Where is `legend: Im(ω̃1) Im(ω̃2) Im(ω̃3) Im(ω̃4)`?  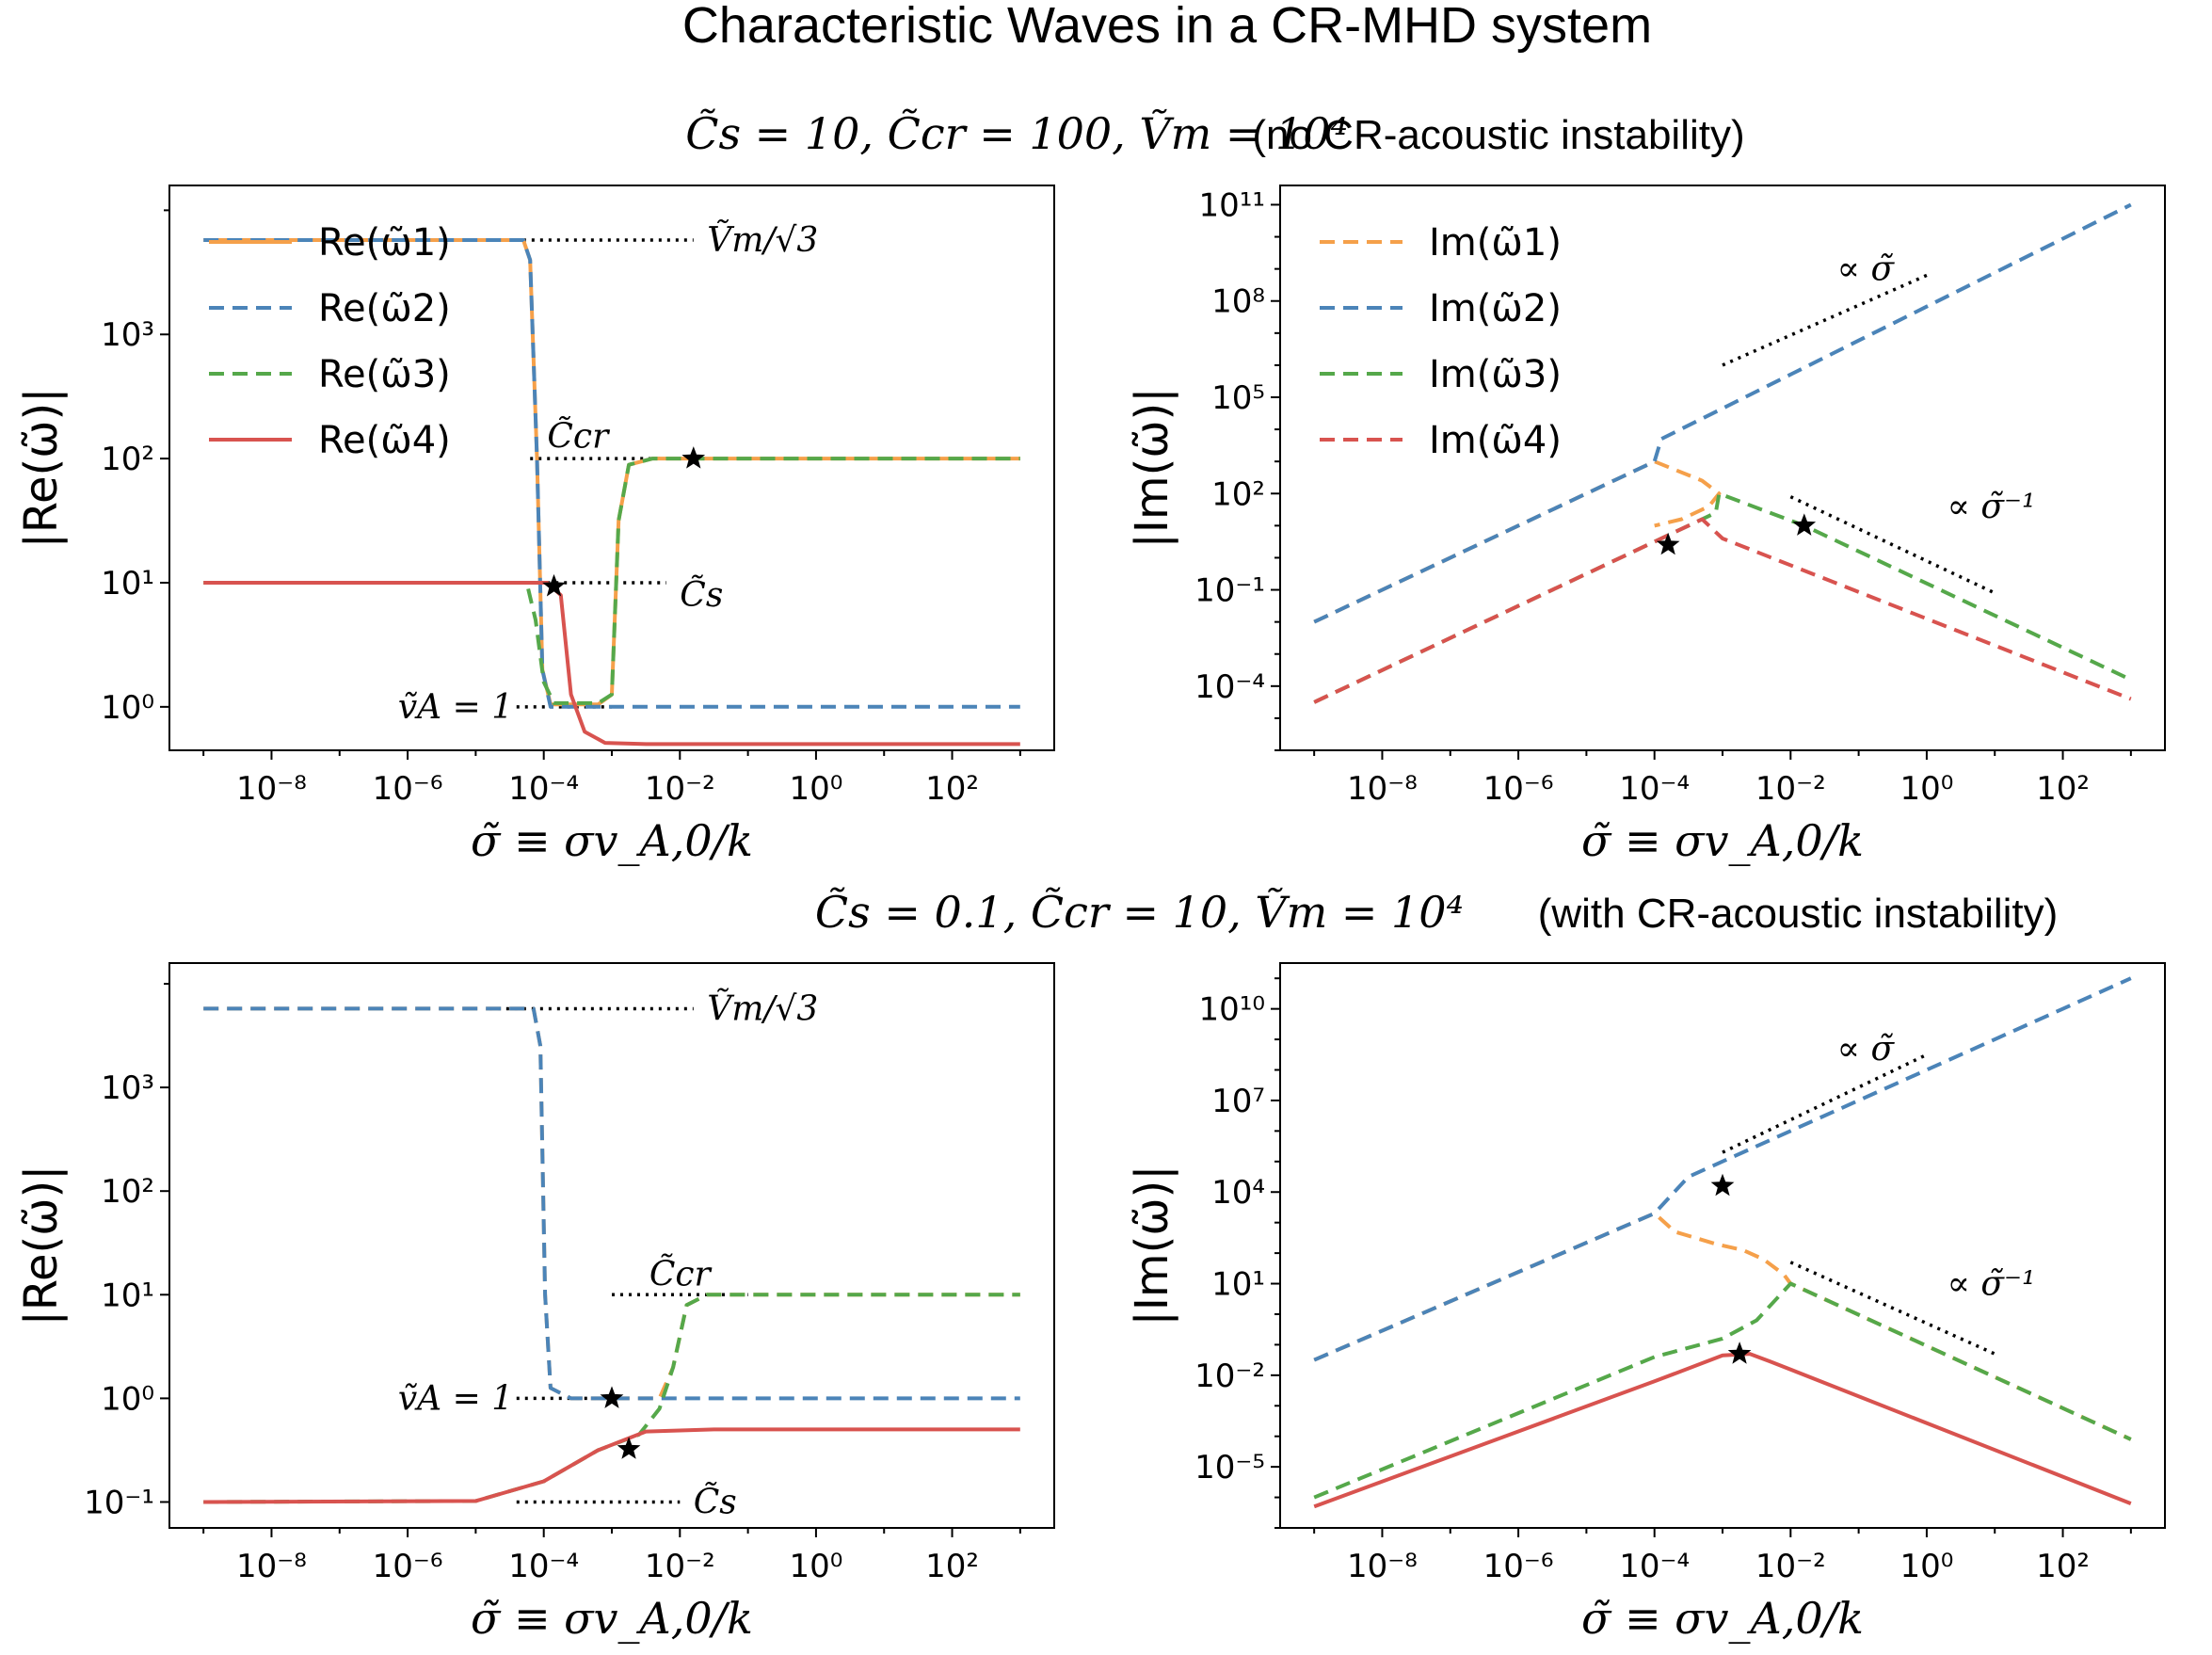
legend: Im(ω̃1) Im(ω̃2) Im(ω̃3) Im(ω̃4) is located at coordinates (1441, 341).